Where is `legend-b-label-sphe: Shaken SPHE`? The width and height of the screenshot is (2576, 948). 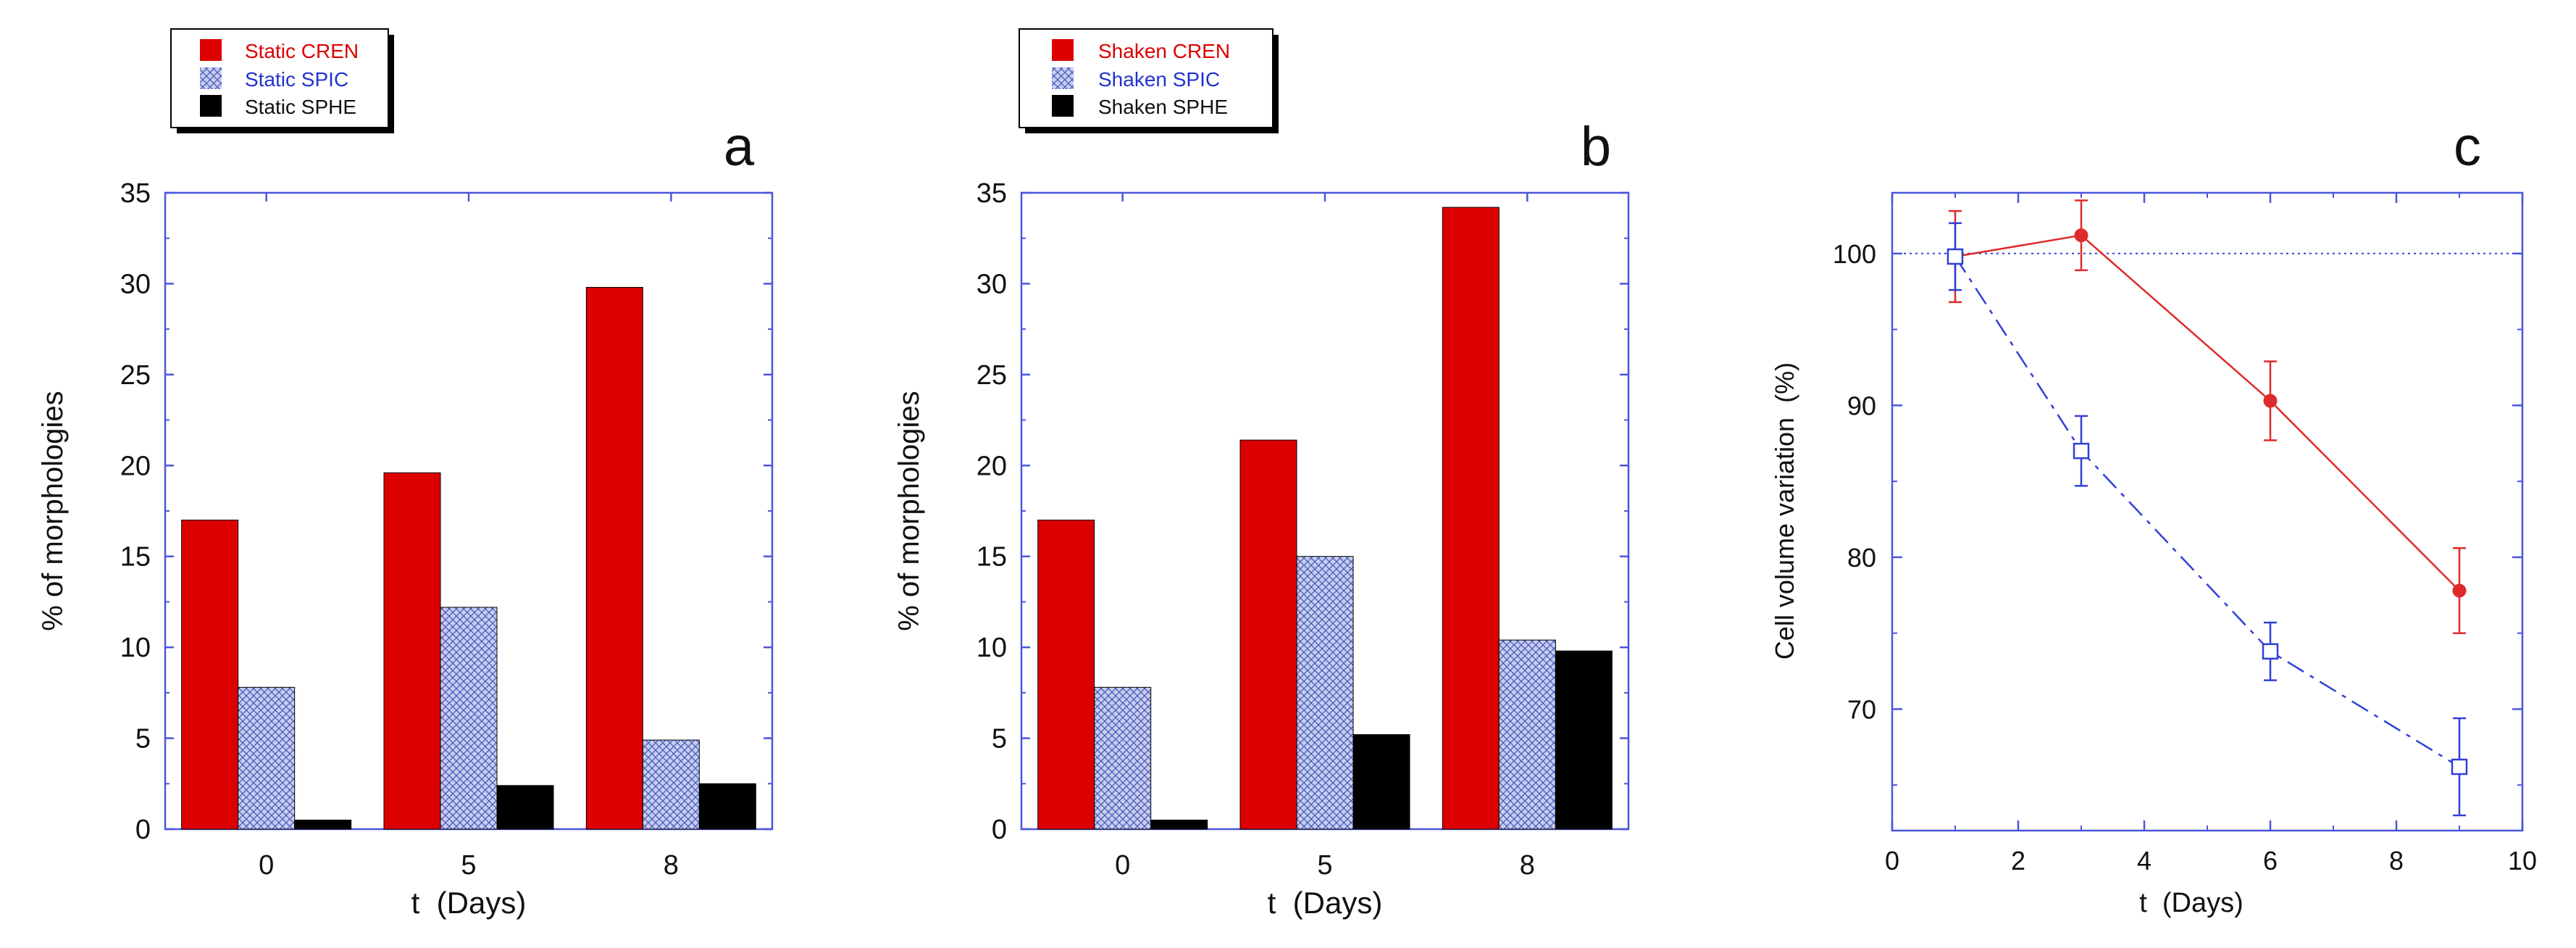
legend-b-label-sphe: Shaken SPHE is located at coordinates (1163, 107).